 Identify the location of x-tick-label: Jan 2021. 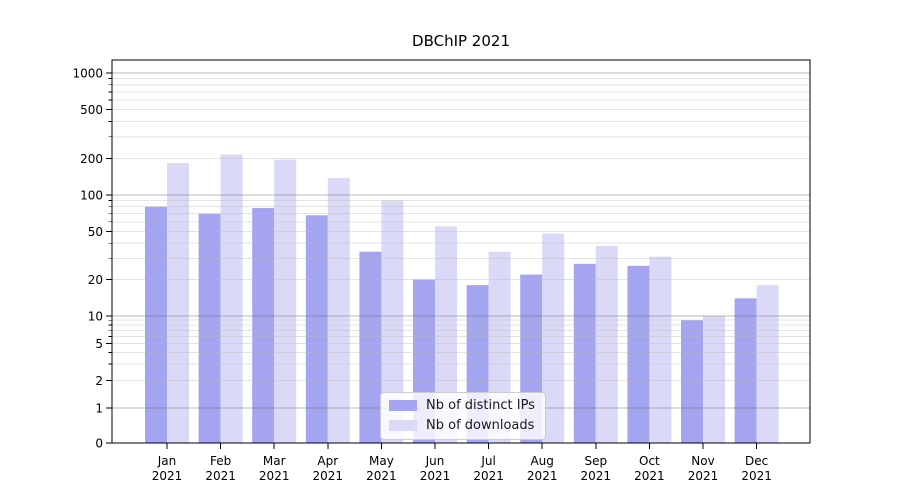
(167, 468).